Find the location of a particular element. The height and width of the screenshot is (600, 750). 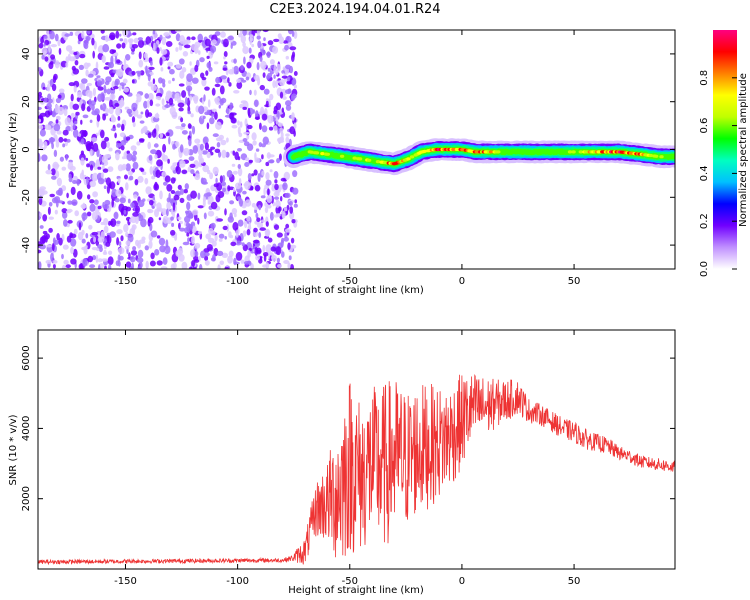

snr-y-tick-label-1: 4000 is located at coordinates (26, 428).